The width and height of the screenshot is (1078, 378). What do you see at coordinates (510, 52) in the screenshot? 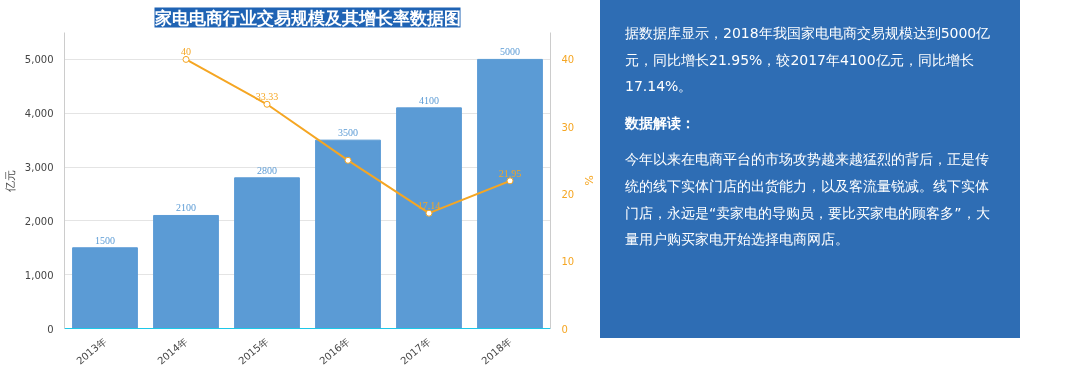
I see `data-label: 5000` at bounding box center [510, 52].